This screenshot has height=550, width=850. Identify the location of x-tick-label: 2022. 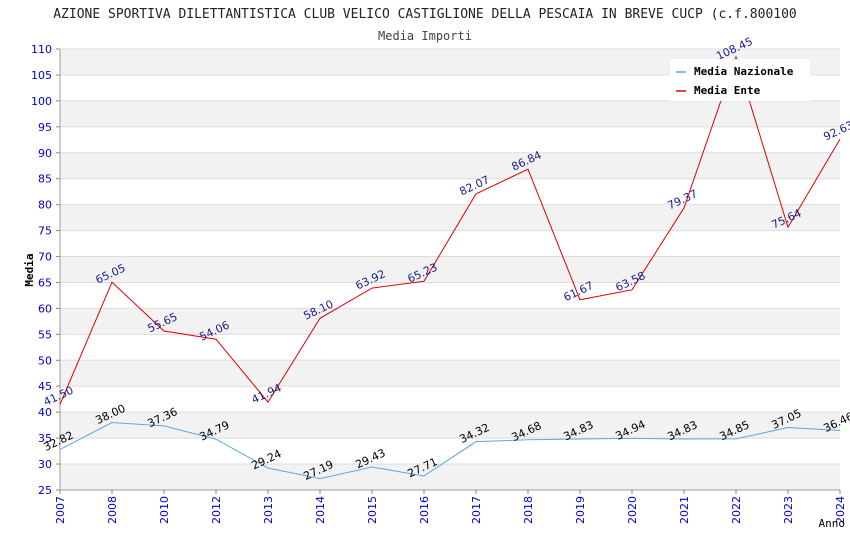
(736, 510).